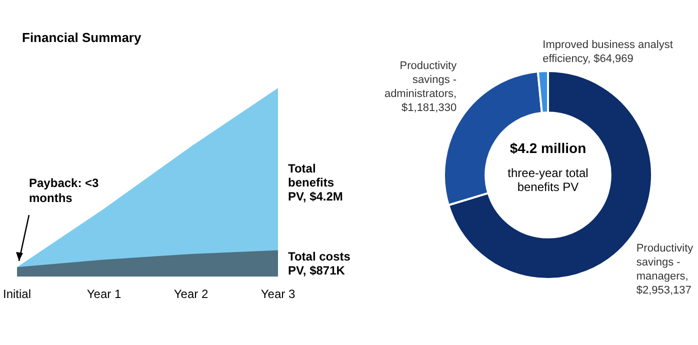 The image size is (698, 345). What do you see at coordinates (548, 148) in the screenshot?
I see `text: $4.2 million` at bounding box center [548, 148].